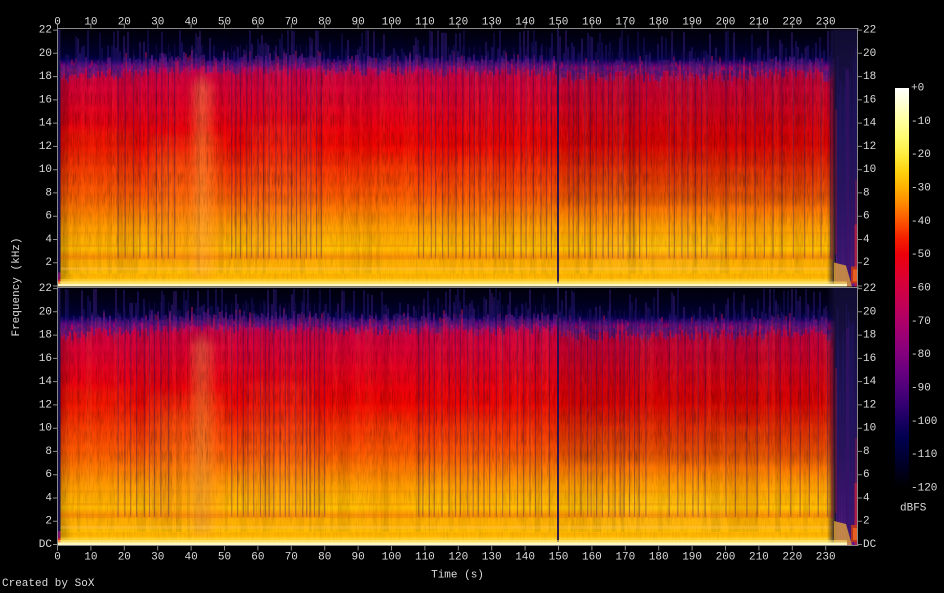 This screenshot has width=944, height=593. What do you see at coordinates (492, 558) in the screenshot?
I see `svg-text: 130` at bounding box center [492, 558].